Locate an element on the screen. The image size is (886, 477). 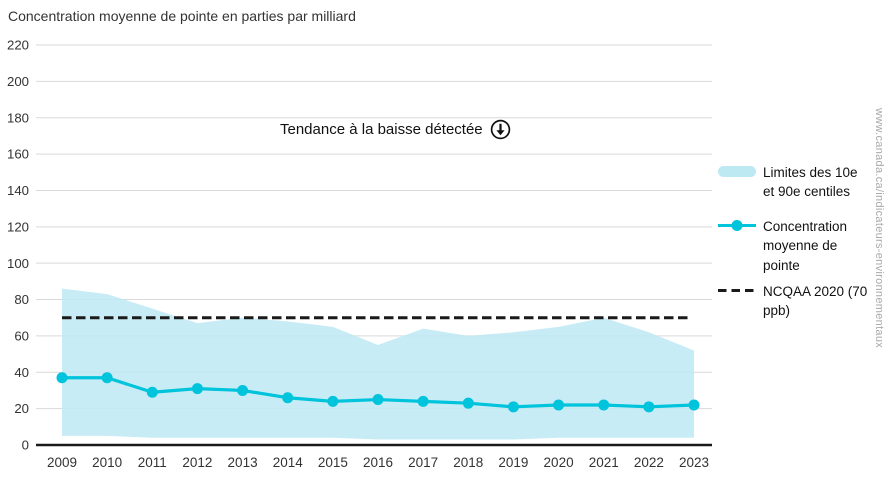
x-tick-label: 2018 is located at coordinates (468, 462).